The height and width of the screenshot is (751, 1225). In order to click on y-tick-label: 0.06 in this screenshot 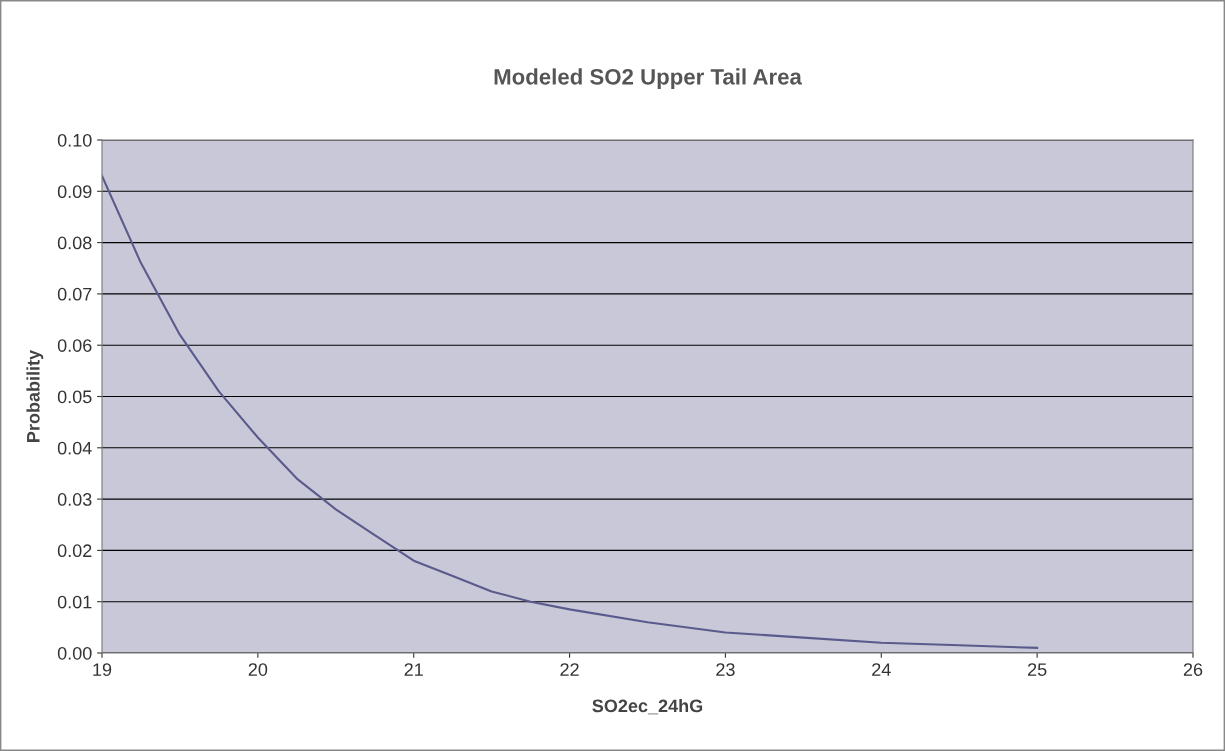, I will do `click(74, 345)`.